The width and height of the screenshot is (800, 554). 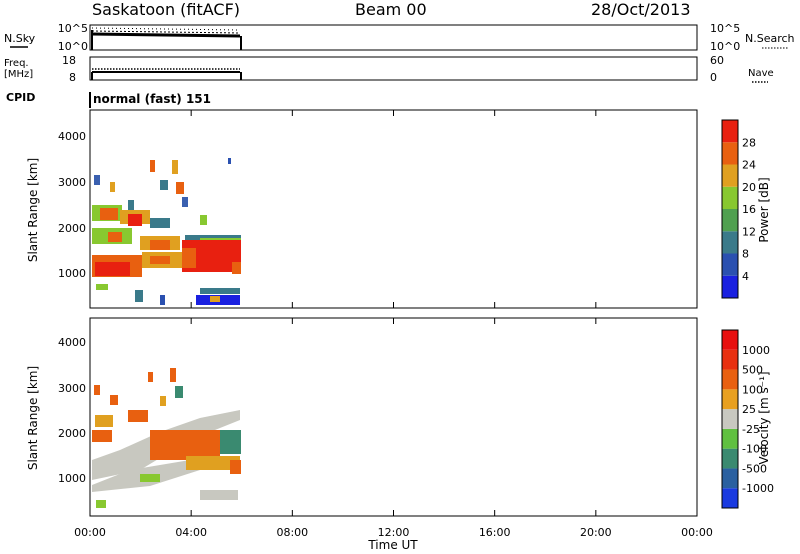 I want to click on power-ylabel: Slant Range [km], so click(x=33, y=210).